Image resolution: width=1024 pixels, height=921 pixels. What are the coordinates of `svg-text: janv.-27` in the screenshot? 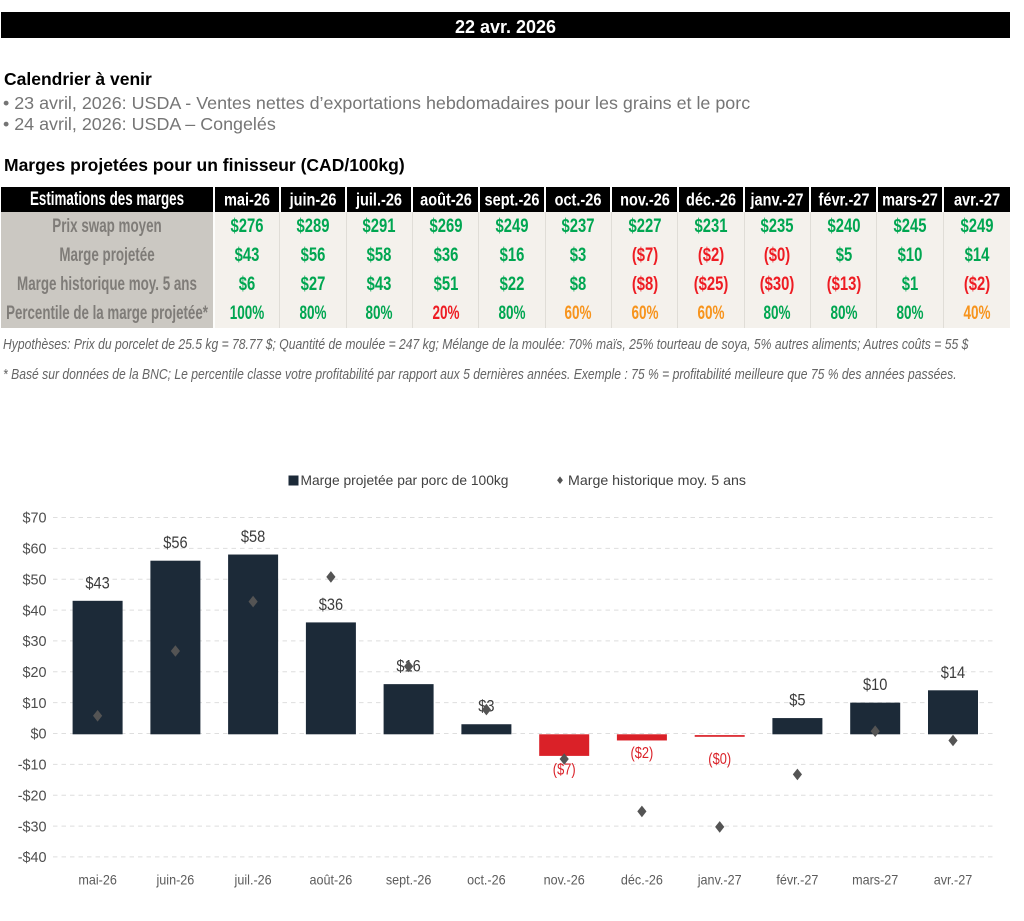 It's located at (719, 880).